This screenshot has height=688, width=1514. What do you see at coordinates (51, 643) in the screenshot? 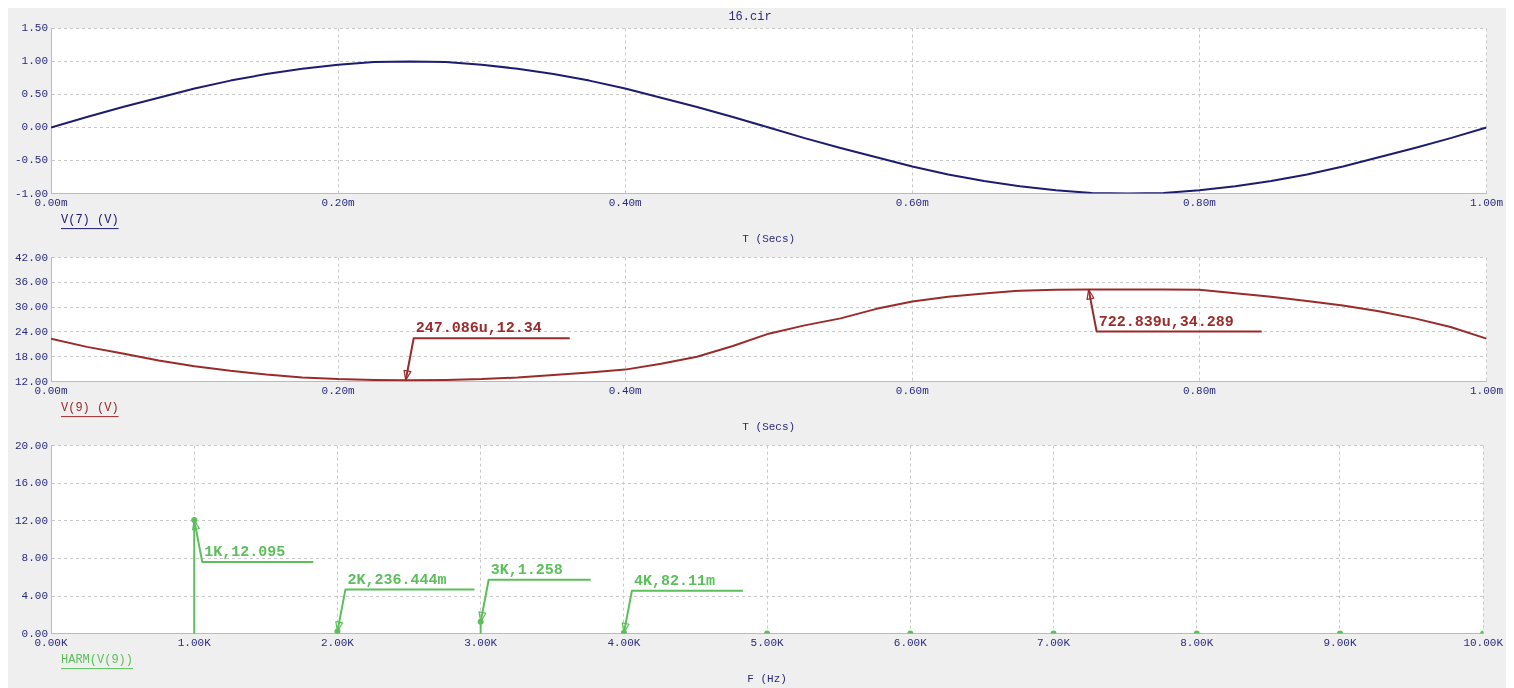
I see `x-tick-label: 0.00K` at bounding box center [51, 643].